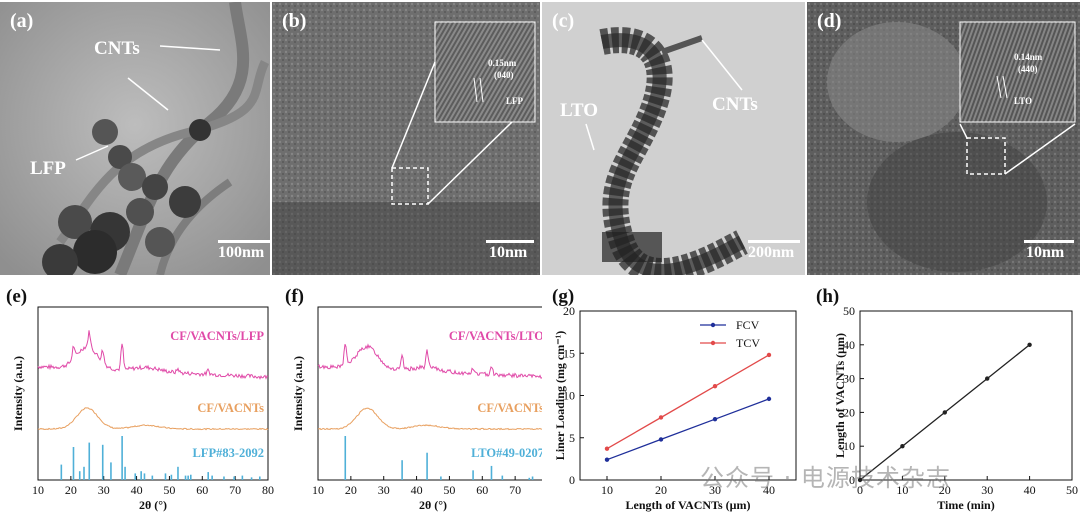 Image resolution: width=1080 pixels, height=519 pixels. What do you see at coordinates (840, 395) in the screenshot?
I see `y-axis-label: Length of VACNTs (μm)` at bounding box center [840, 395].